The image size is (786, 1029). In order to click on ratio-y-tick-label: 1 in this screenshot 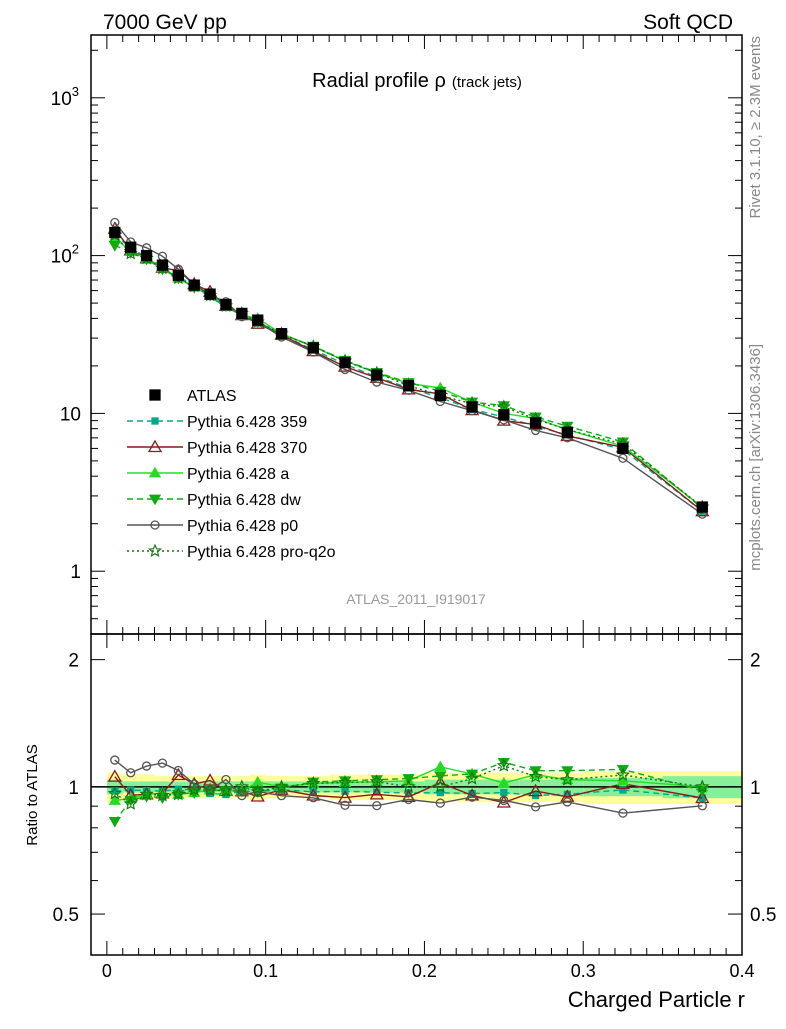, I will do `click(73, 788)`.